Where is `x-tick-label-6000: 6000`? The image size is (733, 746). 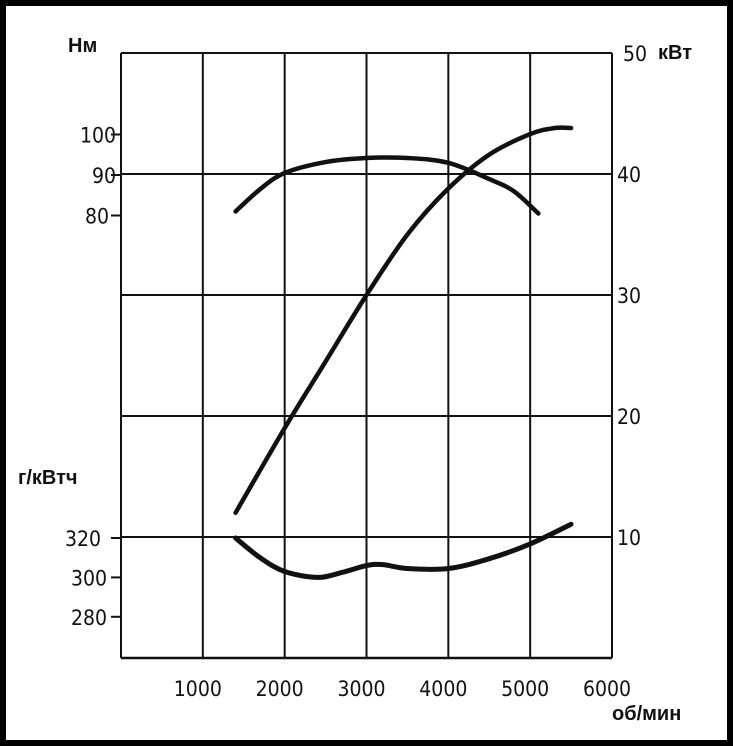 x-tick-label-6000: 6000 is located at coordinates (607, 689).